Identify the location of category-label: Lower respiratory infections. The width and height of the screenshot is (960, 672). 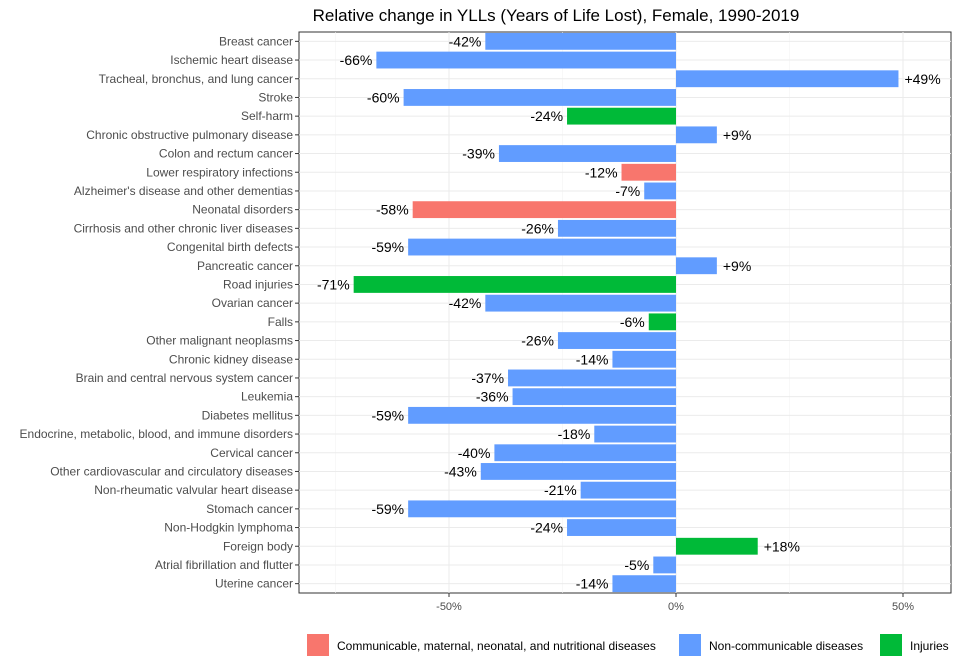
(219, 172).